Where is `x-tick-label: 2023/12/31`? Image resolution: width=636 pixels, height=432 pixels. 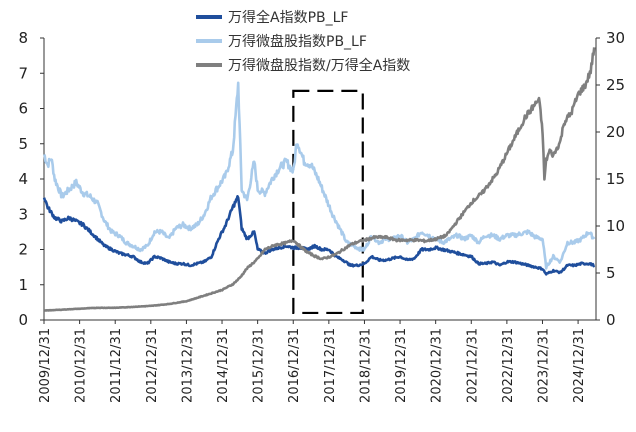
x-tick-label: 2023/12/31 is located at coordinates (543, 365).